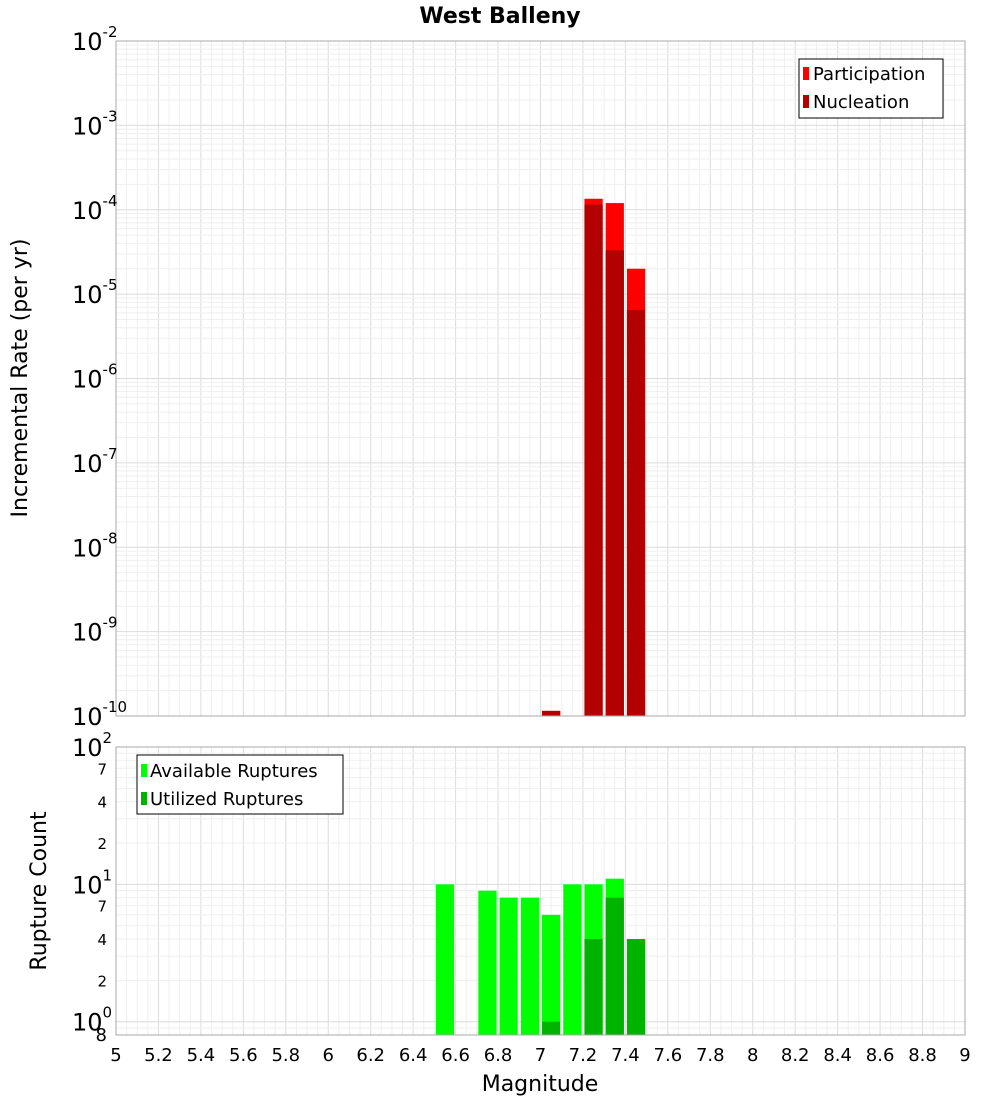 The image size is (1000, 1100). What do you see at coordinates (861, 102) in the screenshot?
I see `legend-label-nucleation: Nucleation` at bounding box center [861, 102].